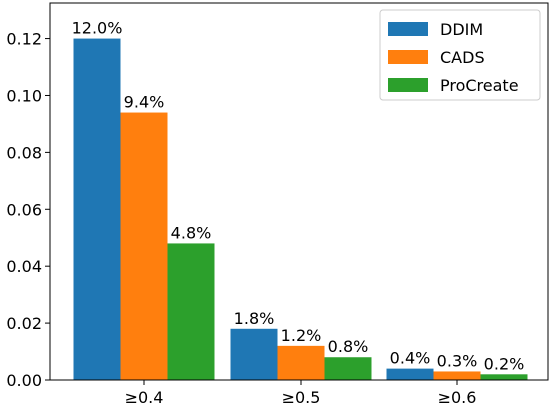 This screenshot has width=552, height=408. Describe the element at coordinates (24, 380) in the screenshot. I see `y-tick-label: 0.00` at that location.